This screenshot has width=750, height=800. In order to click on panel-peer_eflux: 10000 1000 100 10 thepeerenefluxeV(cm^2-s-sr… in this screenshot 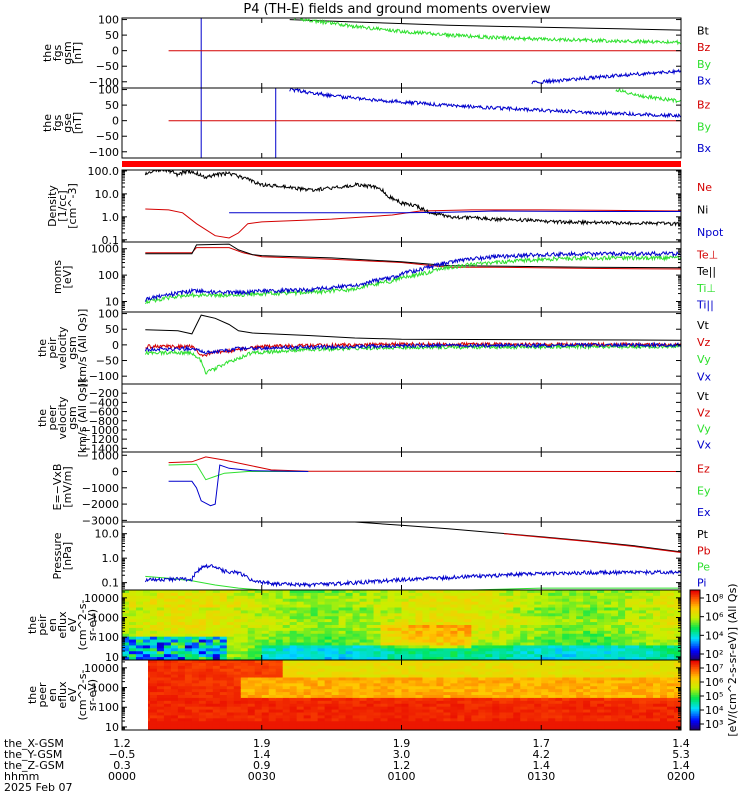, I will do `click(354, 696)`.